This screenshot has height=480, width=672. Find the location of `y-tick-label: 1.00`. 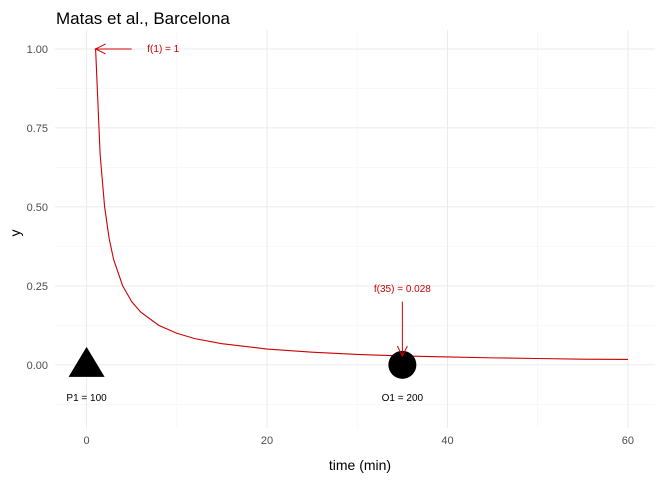

y-tick-label: 1.00 is located at coordinates (37, 50).